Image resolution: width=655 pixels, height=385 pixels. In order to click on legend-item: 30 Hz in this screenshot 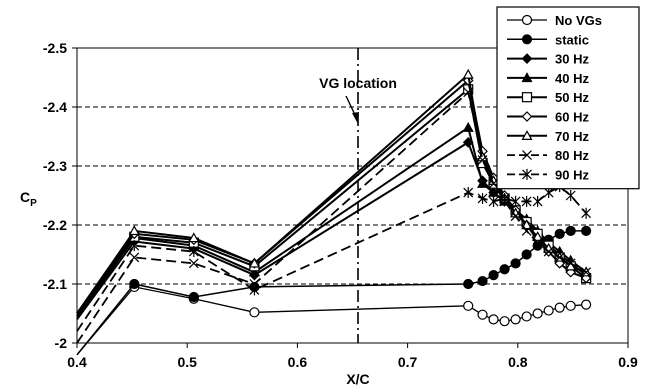, I will do `click(548, 59)`.